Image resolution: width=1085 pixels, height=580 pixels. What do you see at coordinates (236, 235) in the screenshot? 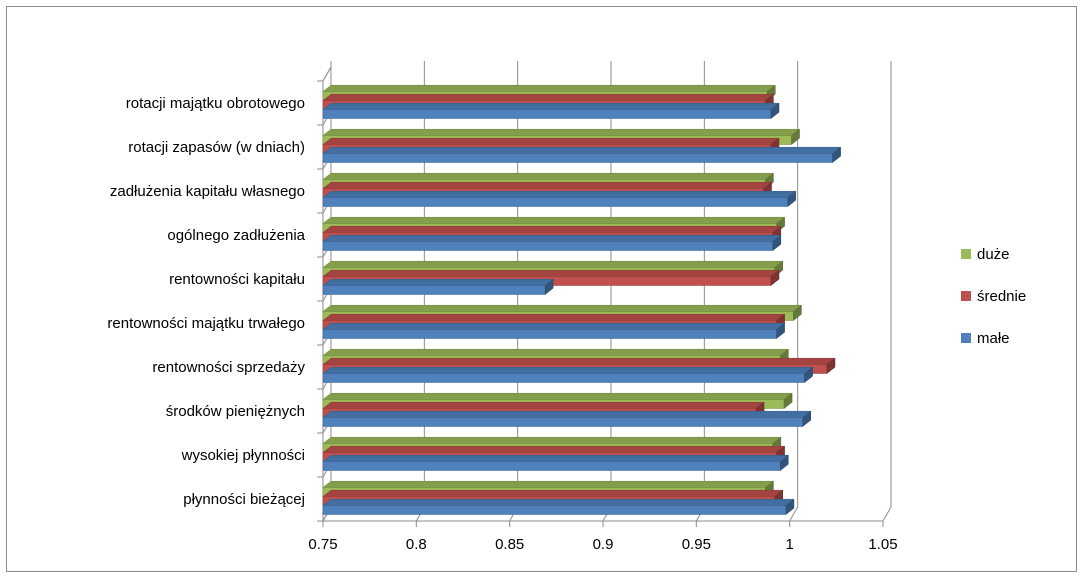
I see `category-label: ogólnego zadłużenia` at bounding box center [236, 235].